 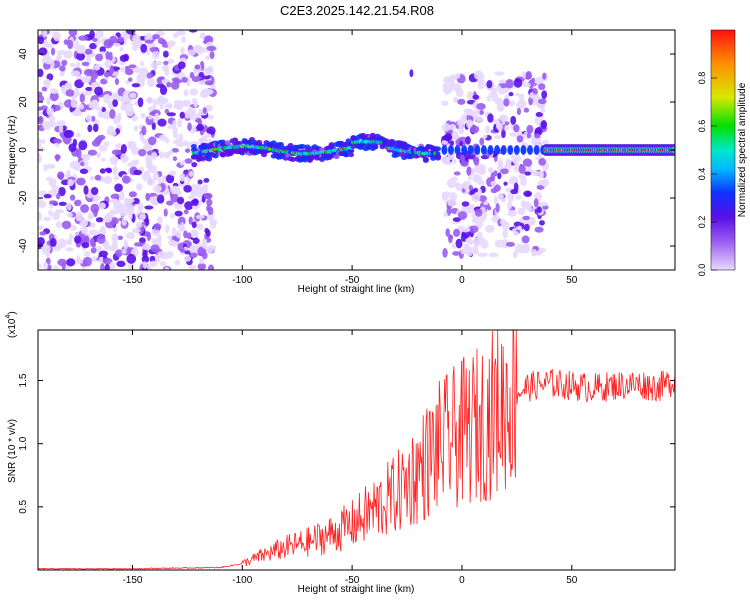 I want to click on y-scale-exponent: 4, so click(x=8, y=317).